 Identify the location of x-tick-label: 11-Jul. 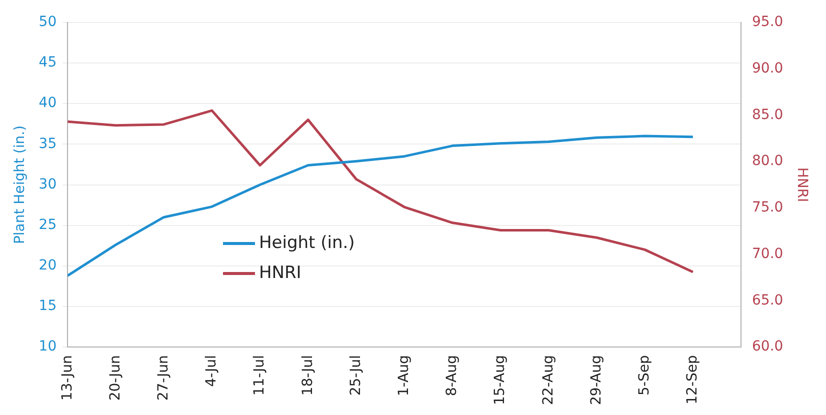
(260, 375).